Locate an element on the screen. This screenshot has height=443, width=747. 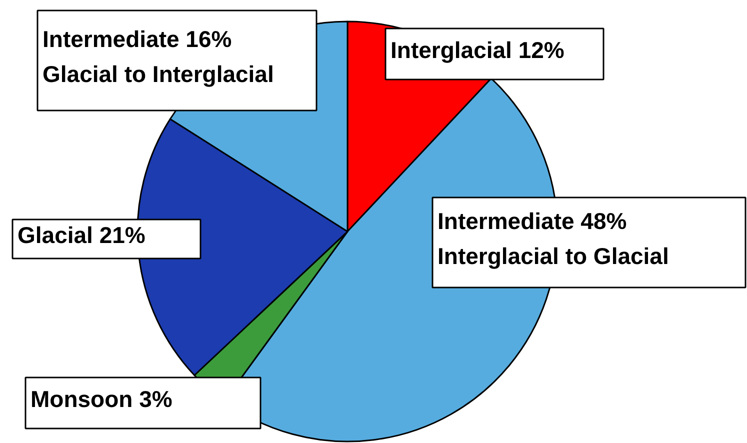
slice-label: Intermediate 48% Interglacial to Glacial is located at coordinates (553, 239).